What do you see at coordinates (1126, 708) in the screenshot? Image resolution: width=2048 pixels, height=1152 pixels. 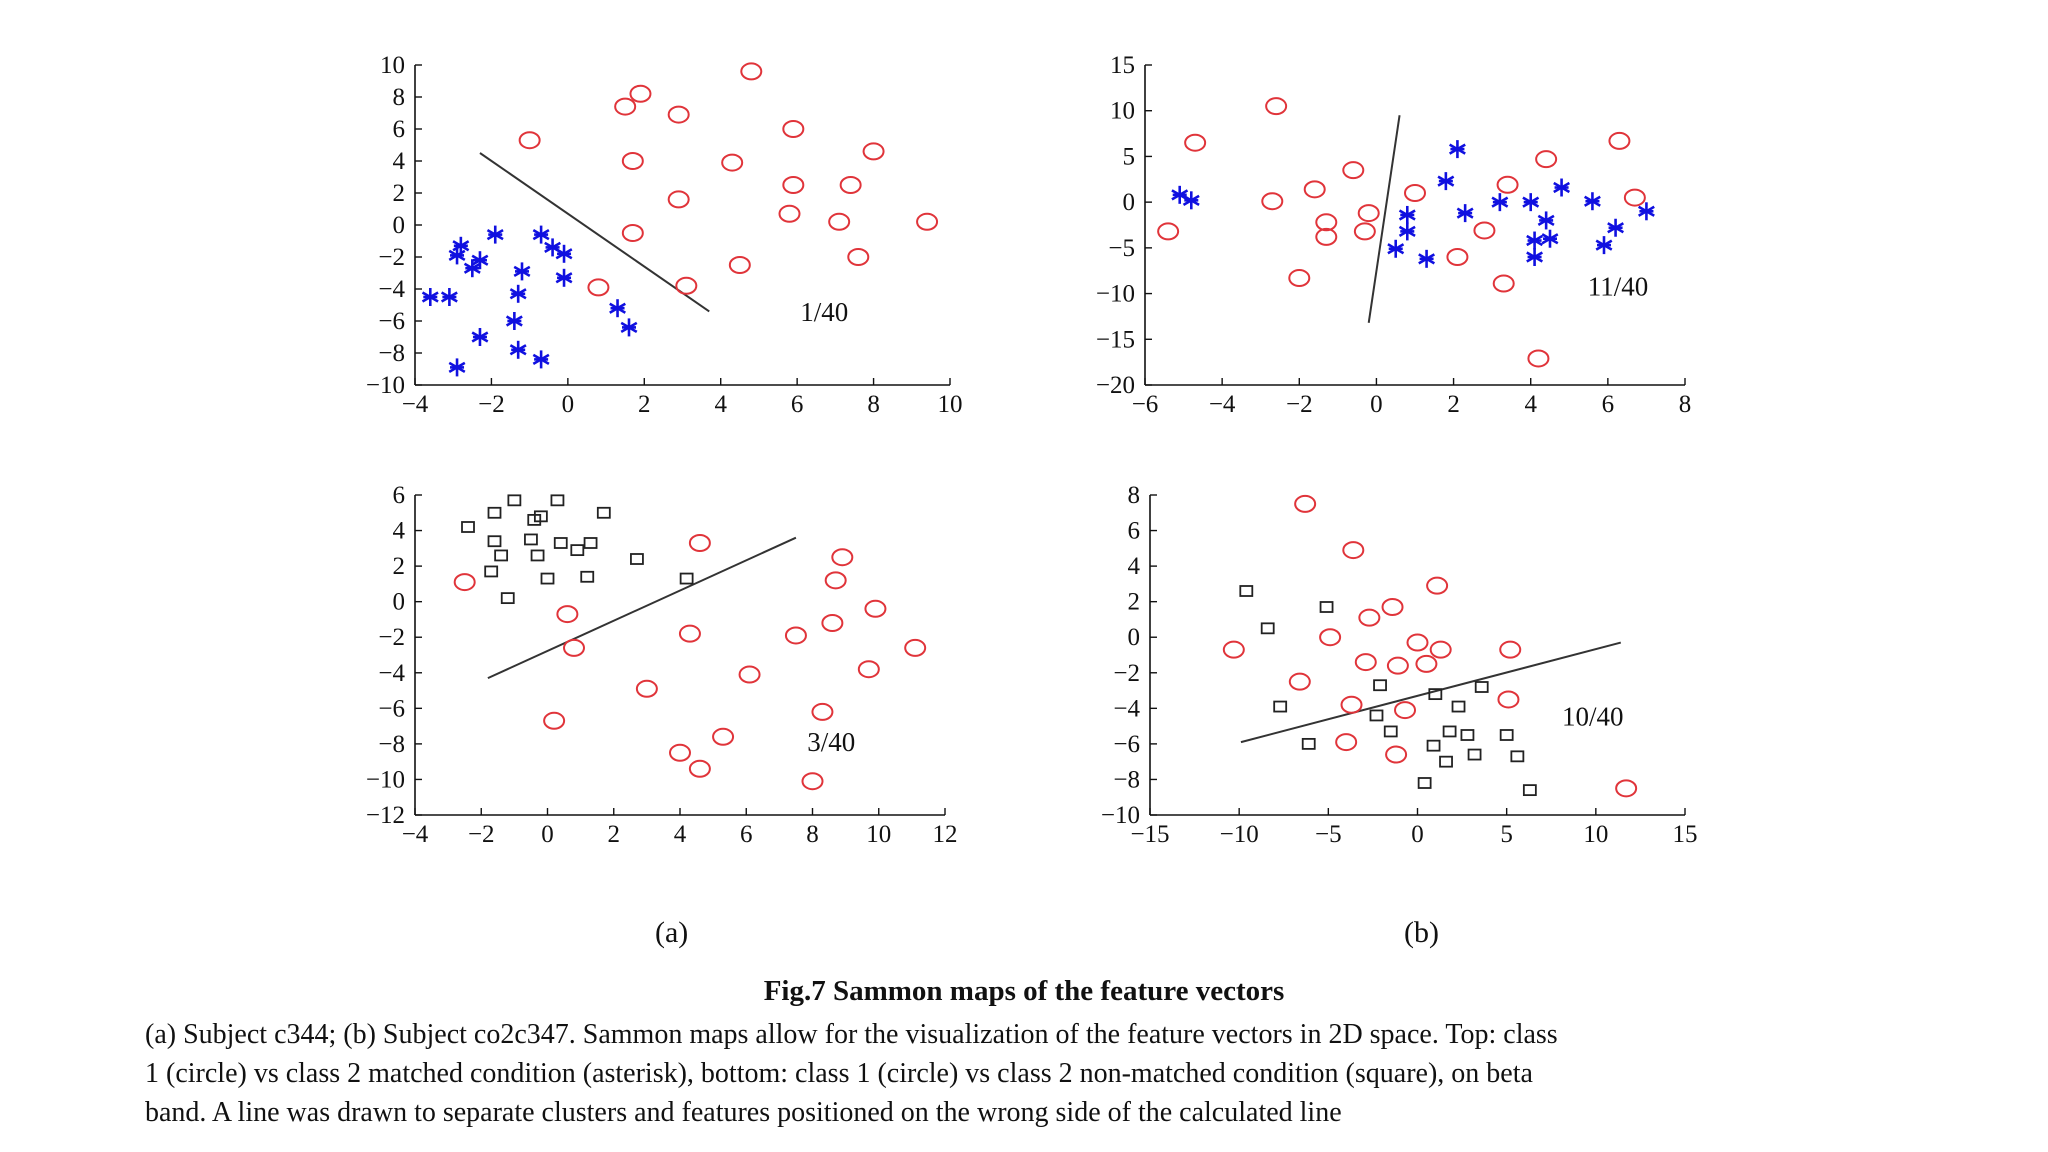 I see `y-tick-label: −4` at bounding box center [1126, 708].